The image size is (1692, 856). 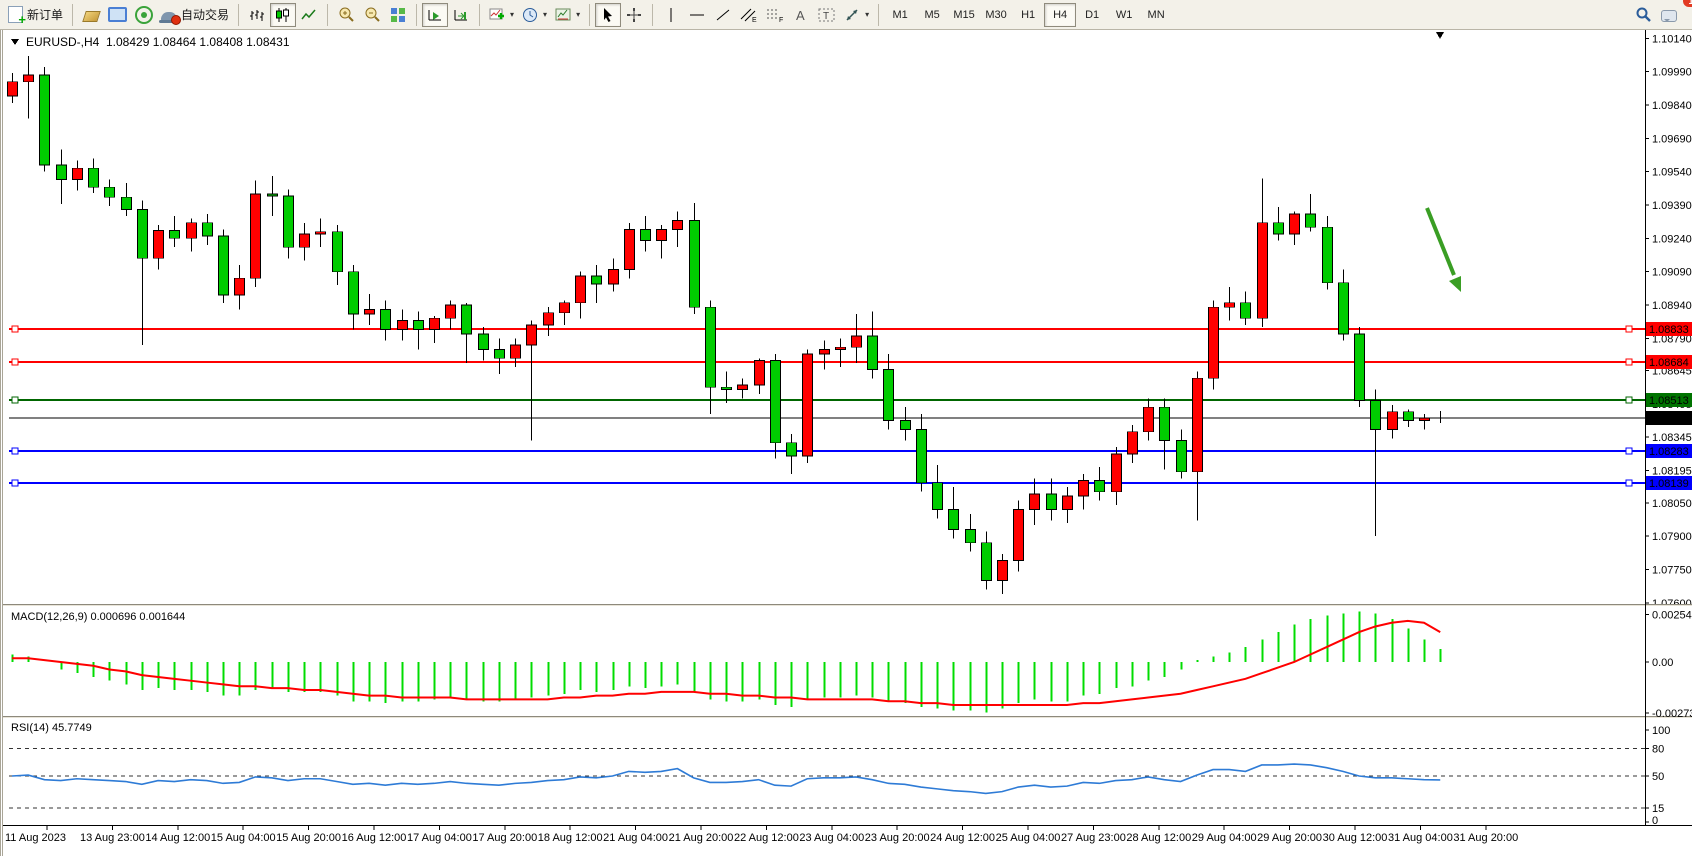 I want to click on symbol-dropdown-icon, so click(x=15, y=42).